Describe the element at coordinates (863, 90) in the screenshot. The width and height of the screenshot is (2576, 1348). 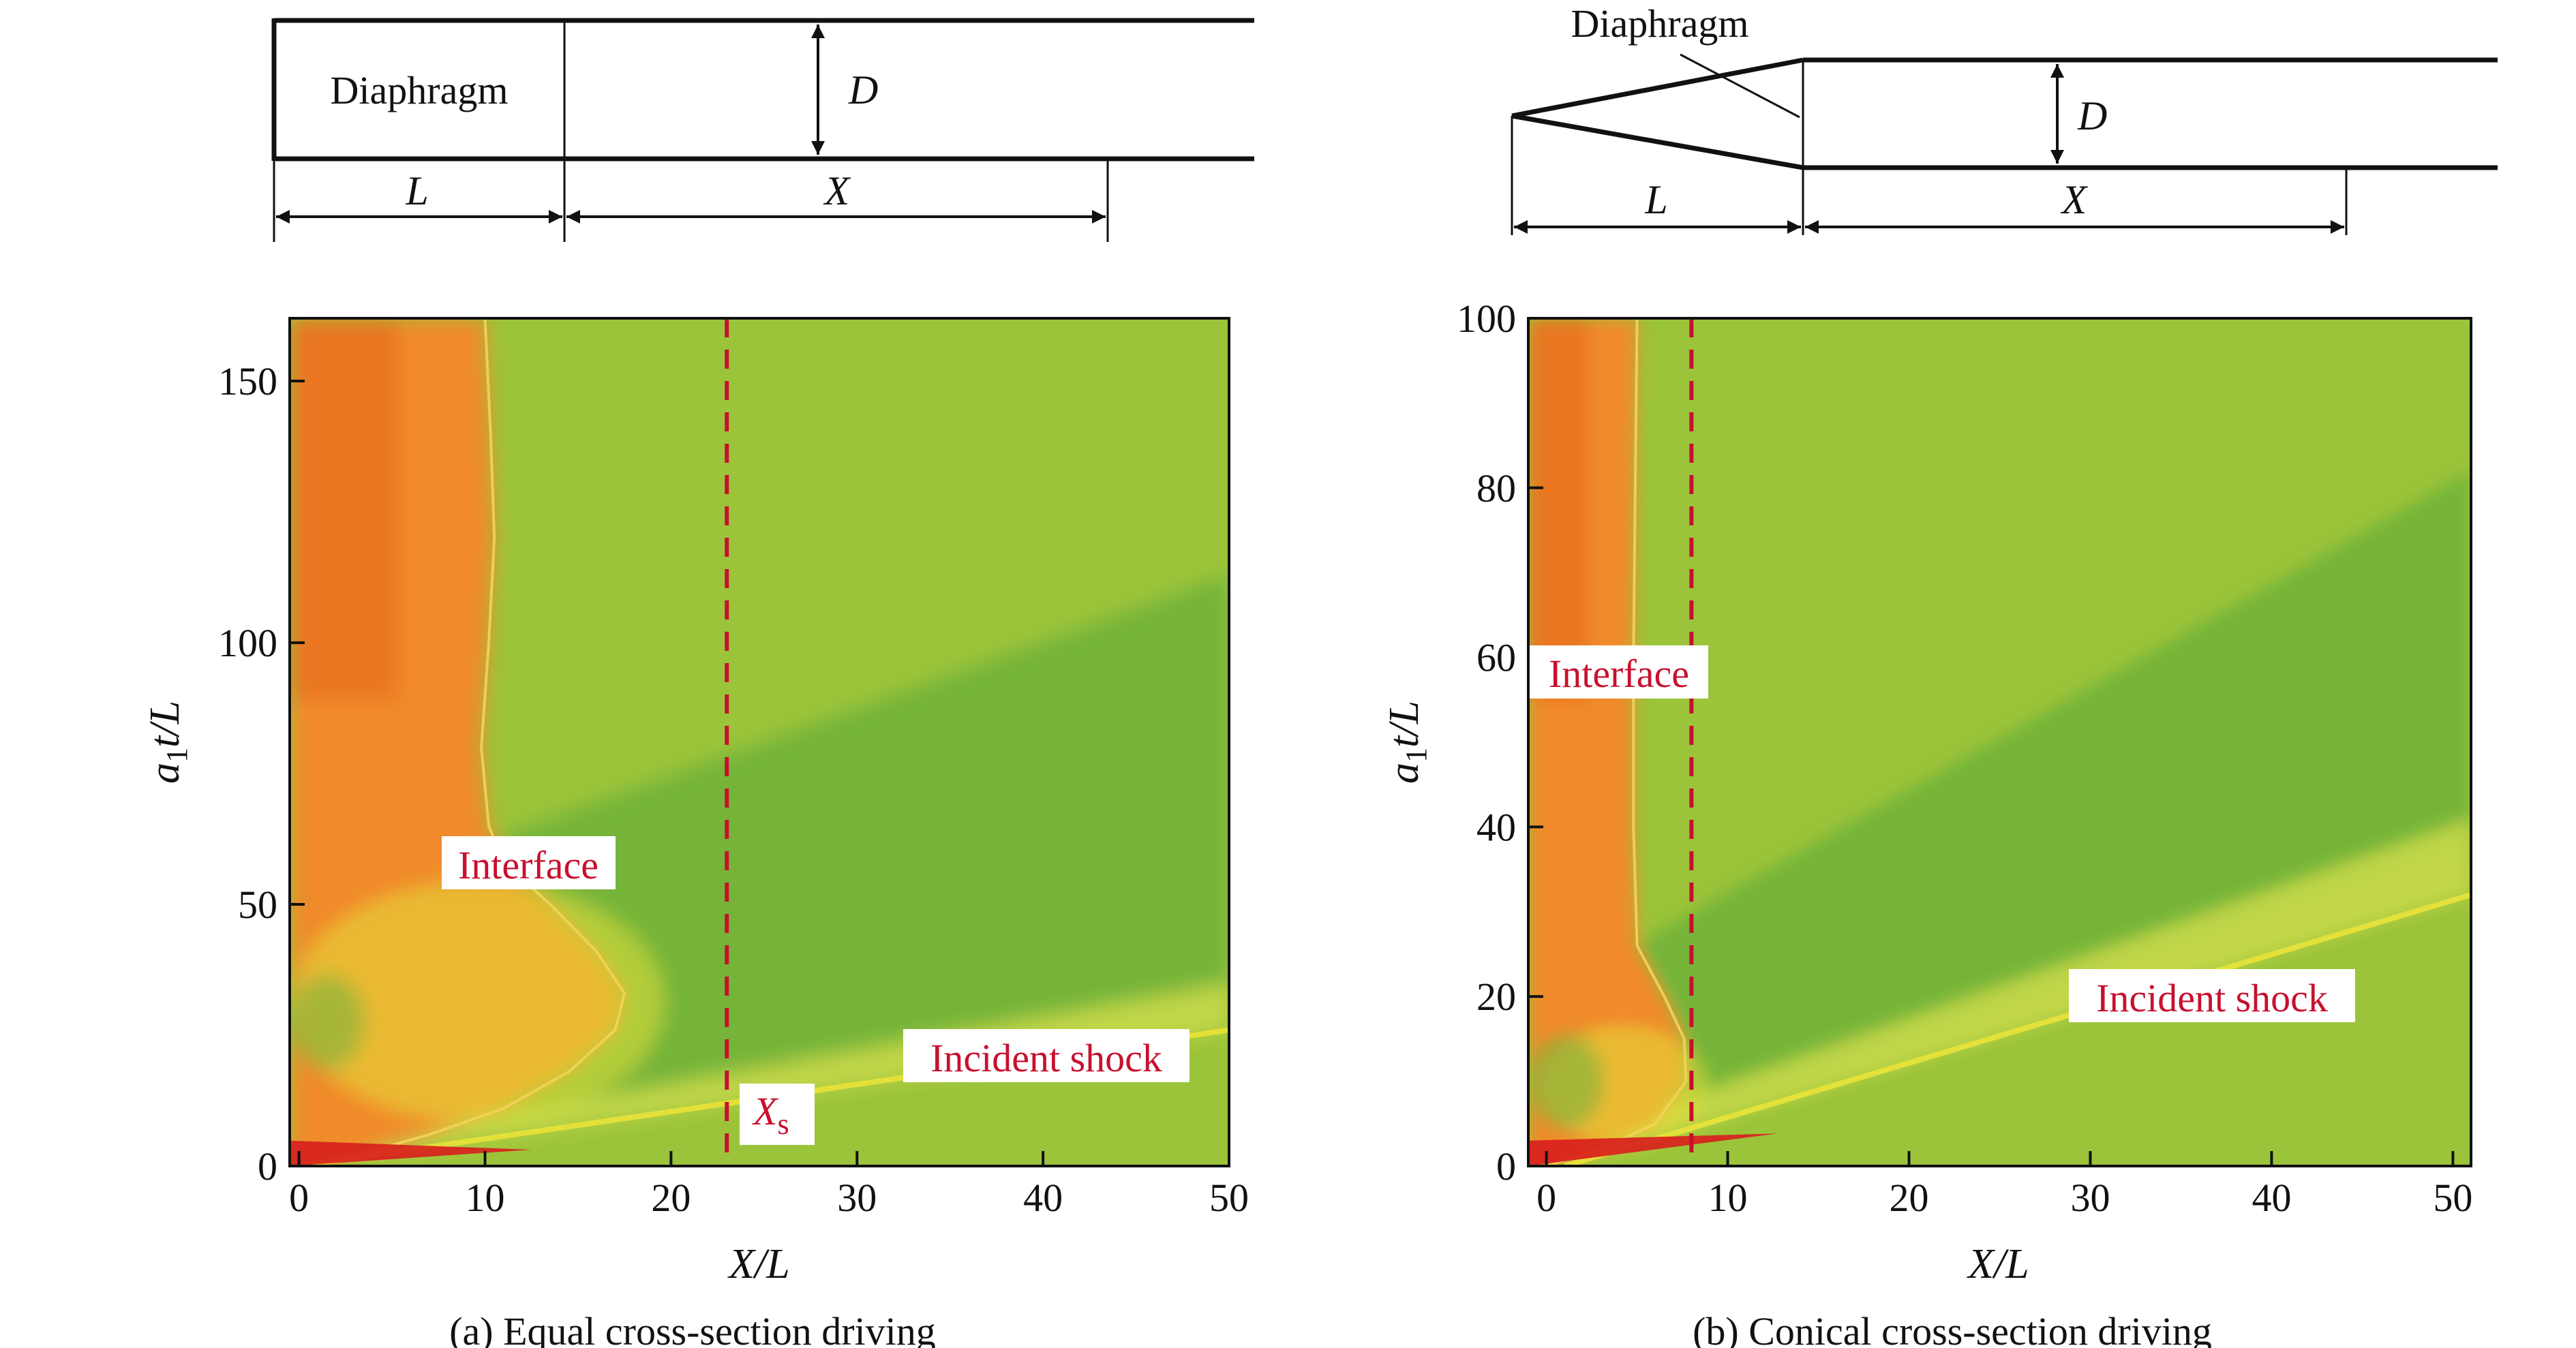
I see `diameter-label-a: D` at that location.